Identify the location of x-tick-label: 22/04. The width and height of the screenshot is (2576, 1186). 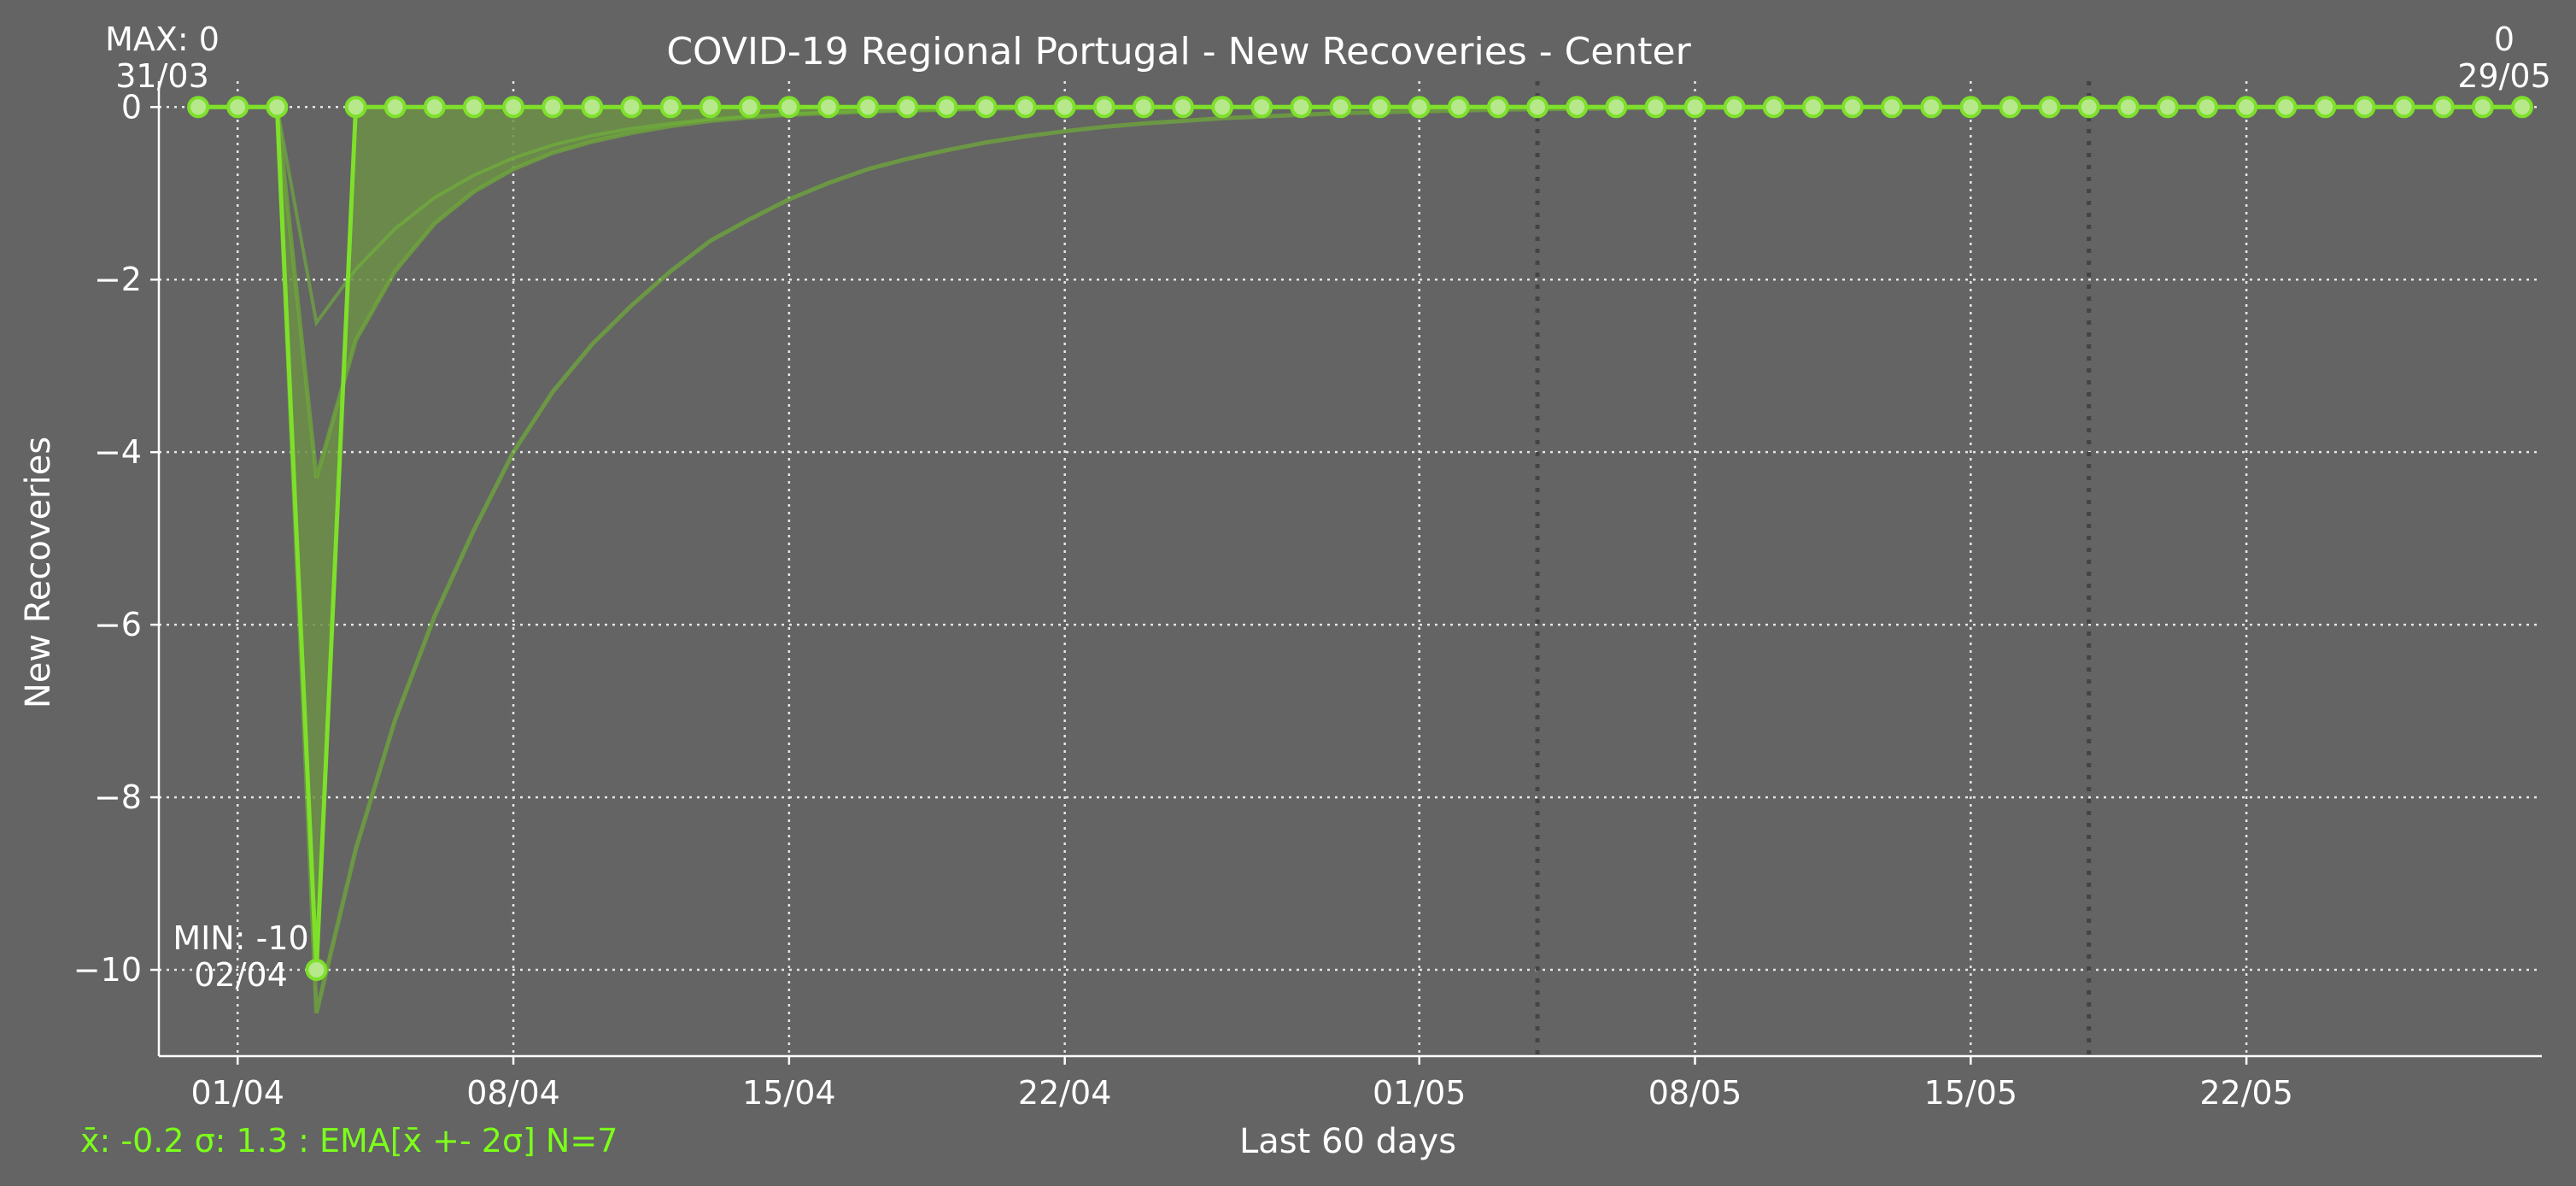
(1065, 1093).